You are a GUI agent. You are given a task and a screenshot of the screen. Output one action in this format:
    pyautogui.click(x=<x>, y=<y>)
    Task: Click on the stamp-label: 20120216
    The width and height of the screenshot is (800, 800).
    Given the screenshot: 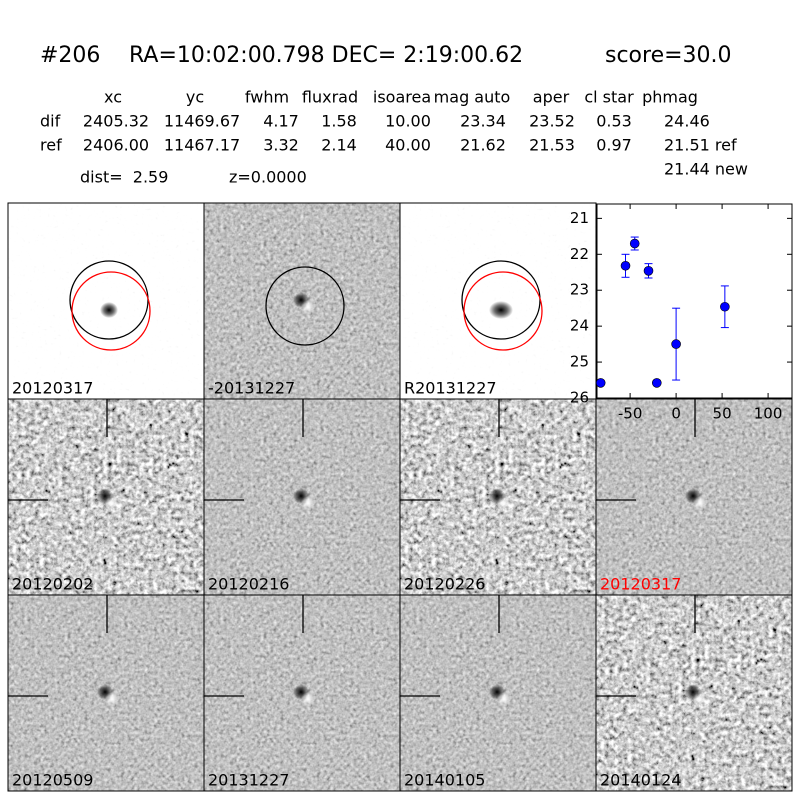 What is the action you would take?
    pyautogui.click(x=248, y=584)
    